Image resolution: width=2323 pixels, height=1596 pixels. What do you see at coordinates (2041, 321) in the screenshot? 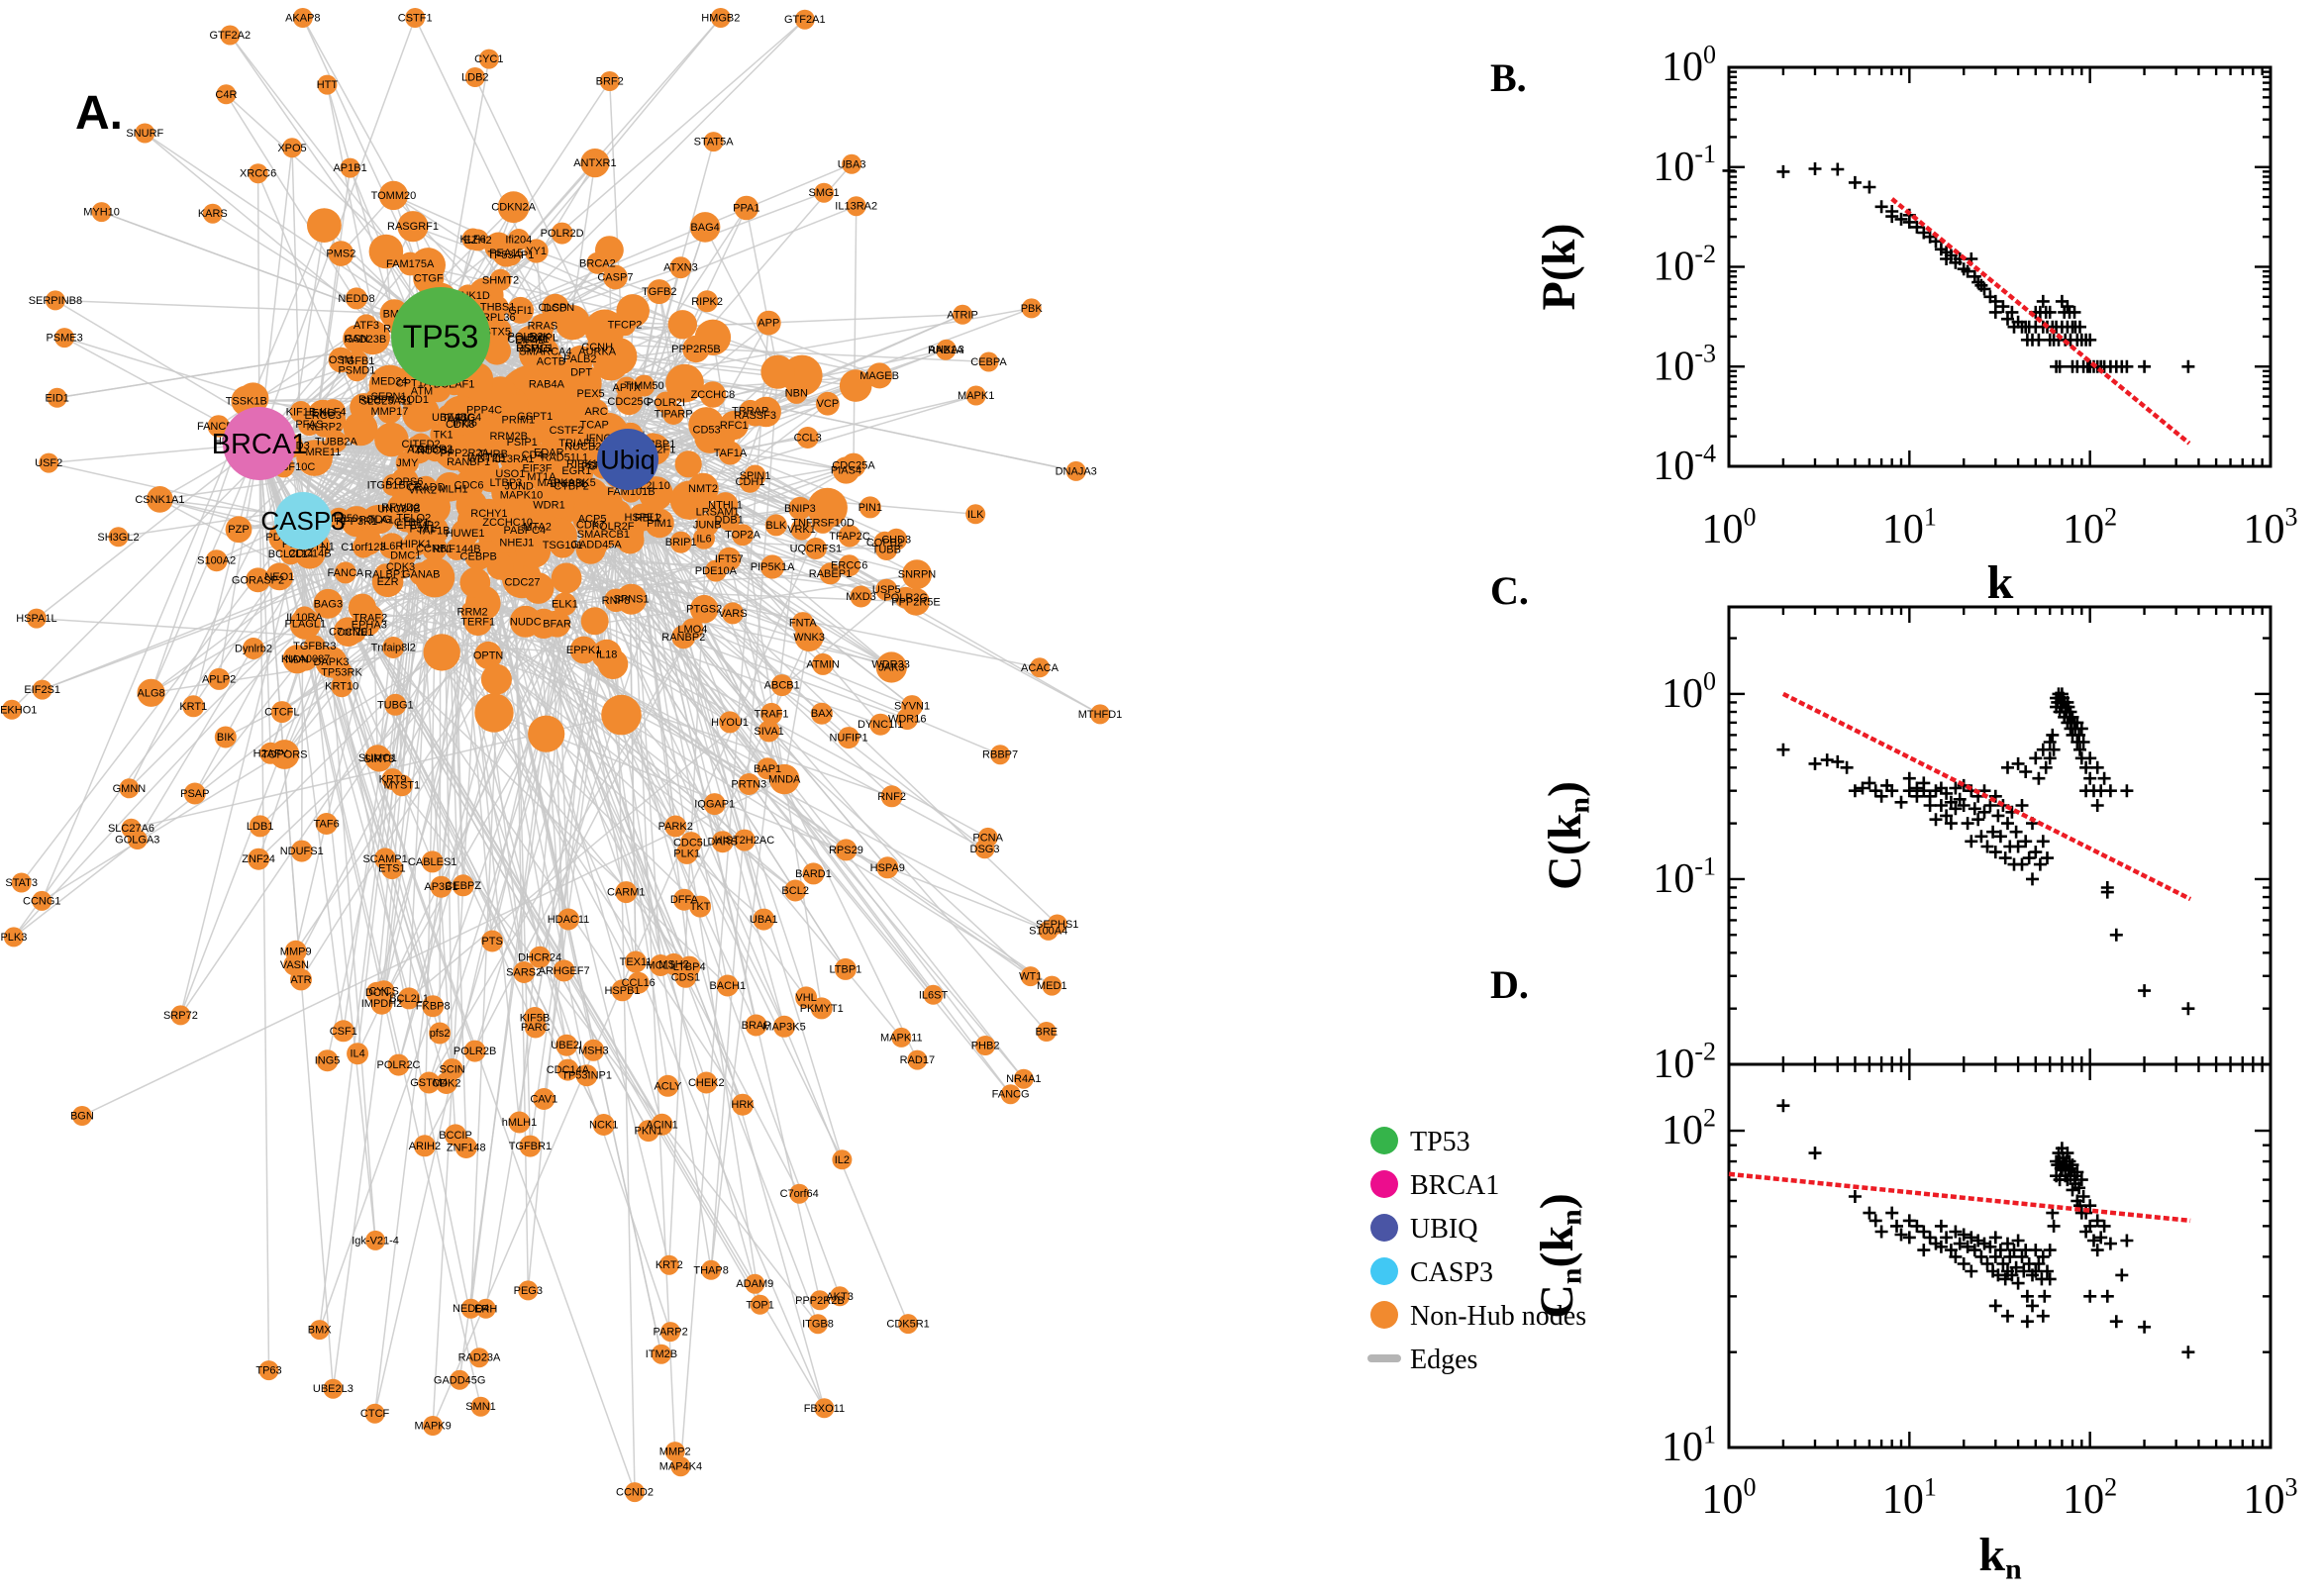
I see `chart-B-fit-line` at bounding box center [2041, 321].